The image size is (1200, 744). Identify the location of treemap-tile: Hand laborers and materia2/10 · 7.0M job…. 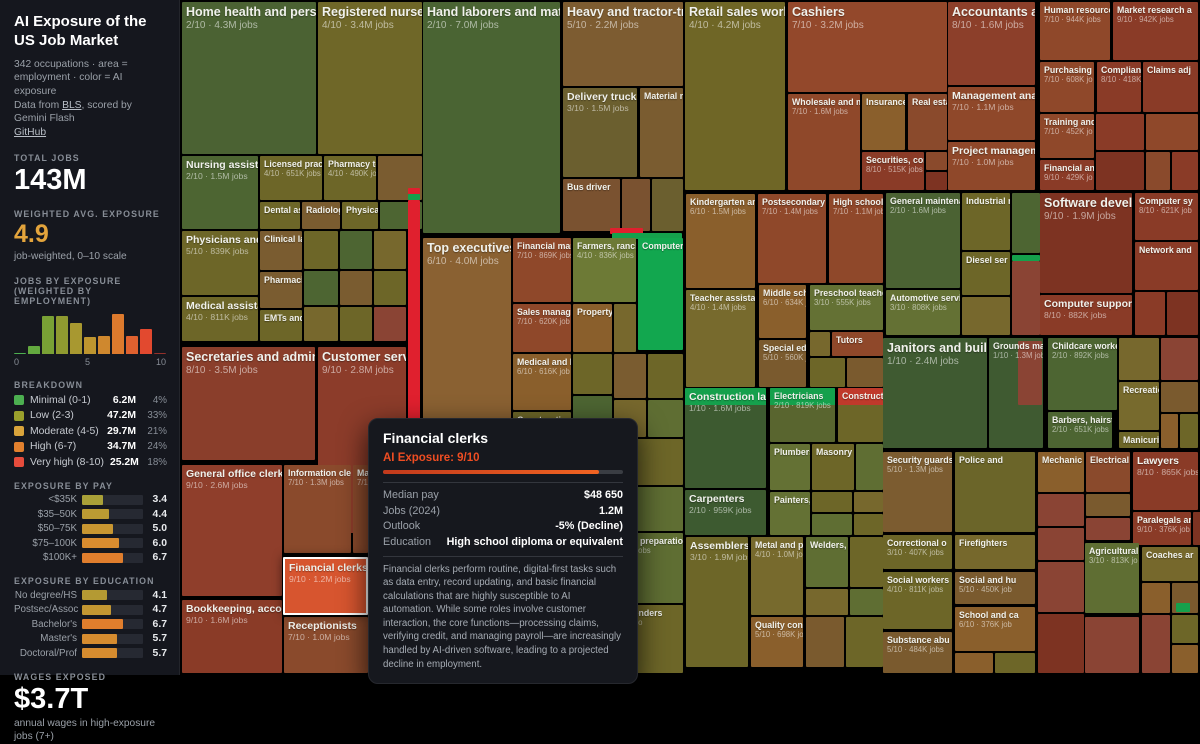
(491, 117).